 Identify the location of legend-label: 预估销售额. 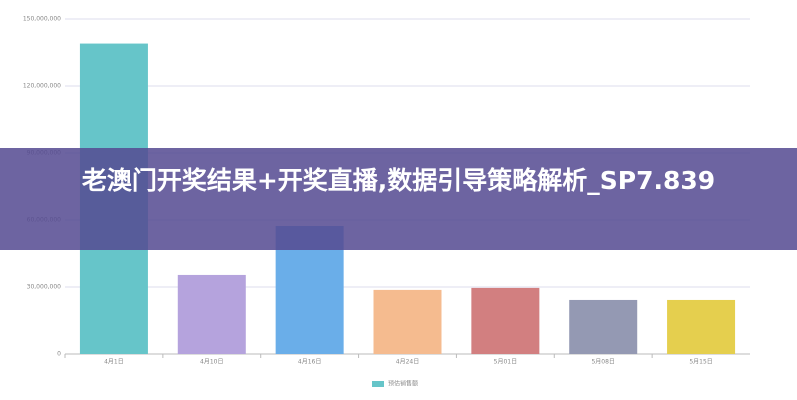
(403, 384).